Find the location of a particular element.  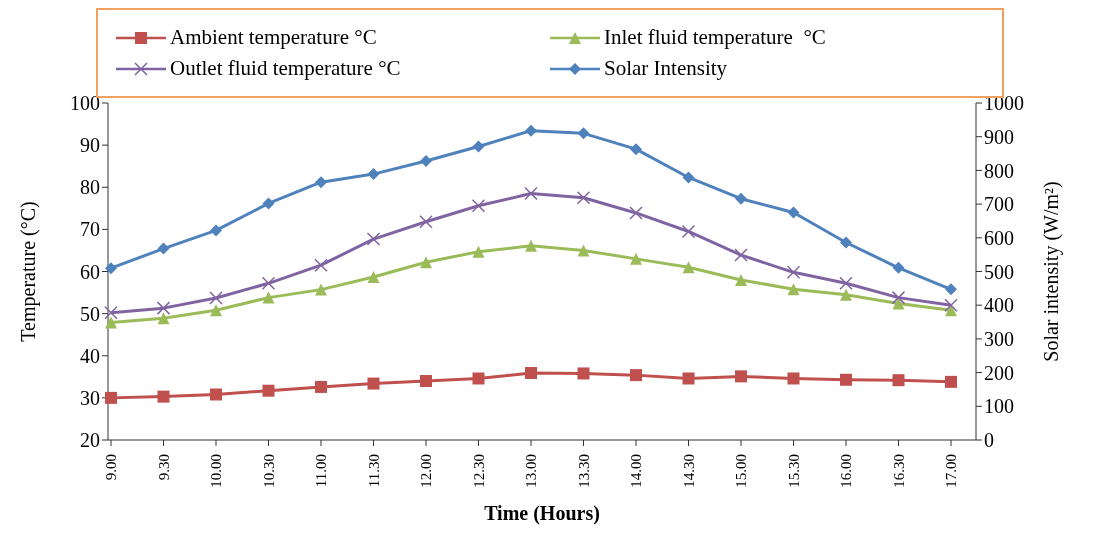

x-tick-label: 10.30 is located at coordinates (268, 471).